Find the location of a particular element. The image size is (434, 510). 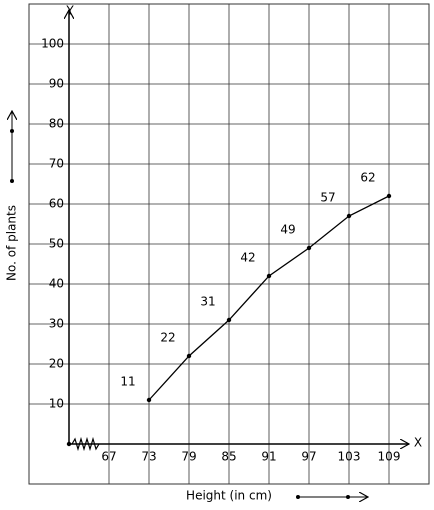

y-tick-label: 60 is located at coordinates (56, 204).